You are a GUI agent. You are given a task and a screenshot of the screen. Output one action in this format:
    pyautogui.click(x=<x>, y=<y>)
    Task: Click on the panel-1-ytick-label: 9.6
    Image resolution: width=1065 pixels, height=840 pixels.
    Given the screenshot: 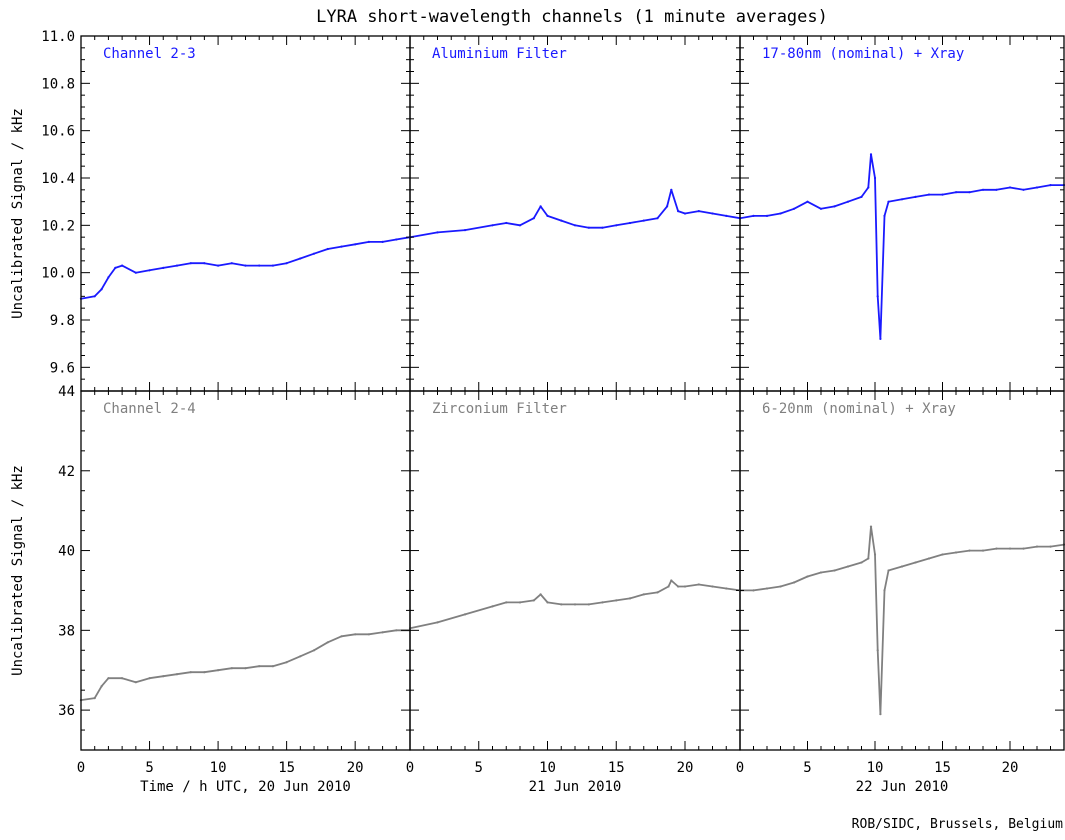 What is the action you would take?
    pyautogui.click(x=62, y=368)
    